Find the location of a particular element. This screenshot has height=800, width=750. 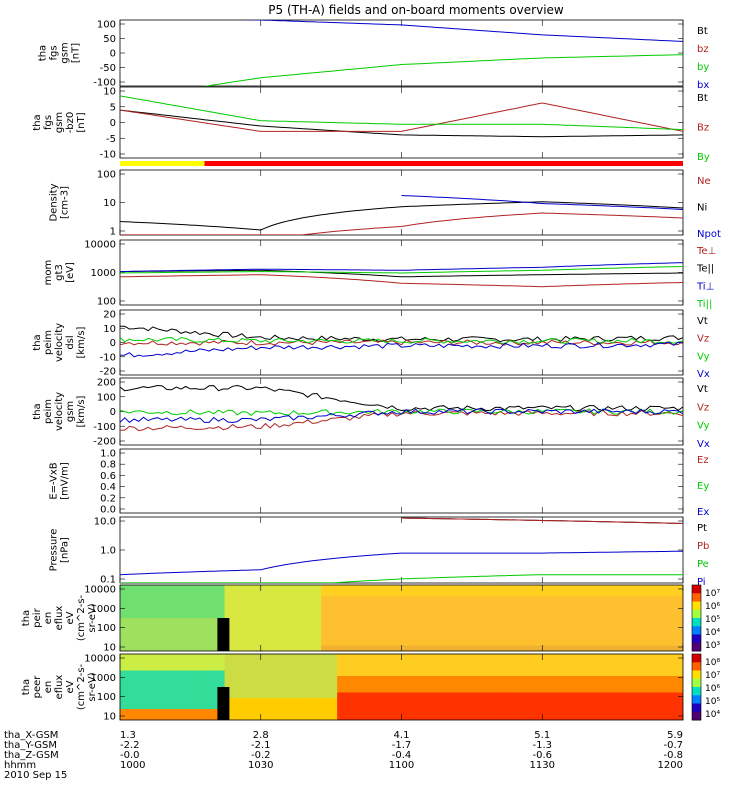

ephemeris-value: 5.1 is located at coordinates (542, 735).